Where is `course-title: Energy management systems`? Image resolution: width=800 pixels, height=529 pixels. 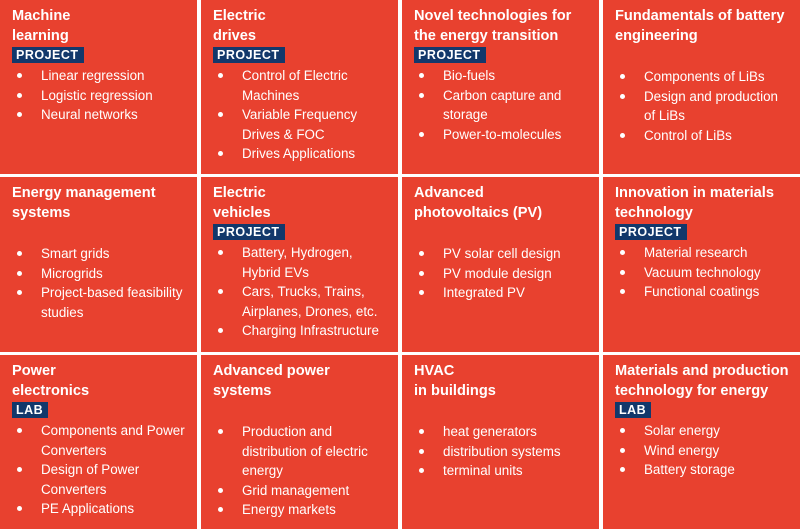 course-title: Energy management systems is located at coordinates (84, 203).